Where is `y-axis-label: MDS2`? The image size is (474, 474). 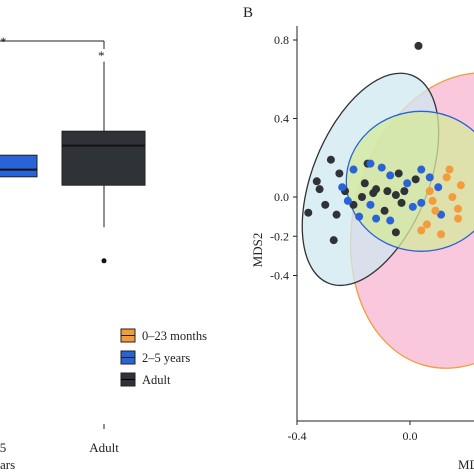 y-axis-label: MDS2 is located at coordinates (257, 250).